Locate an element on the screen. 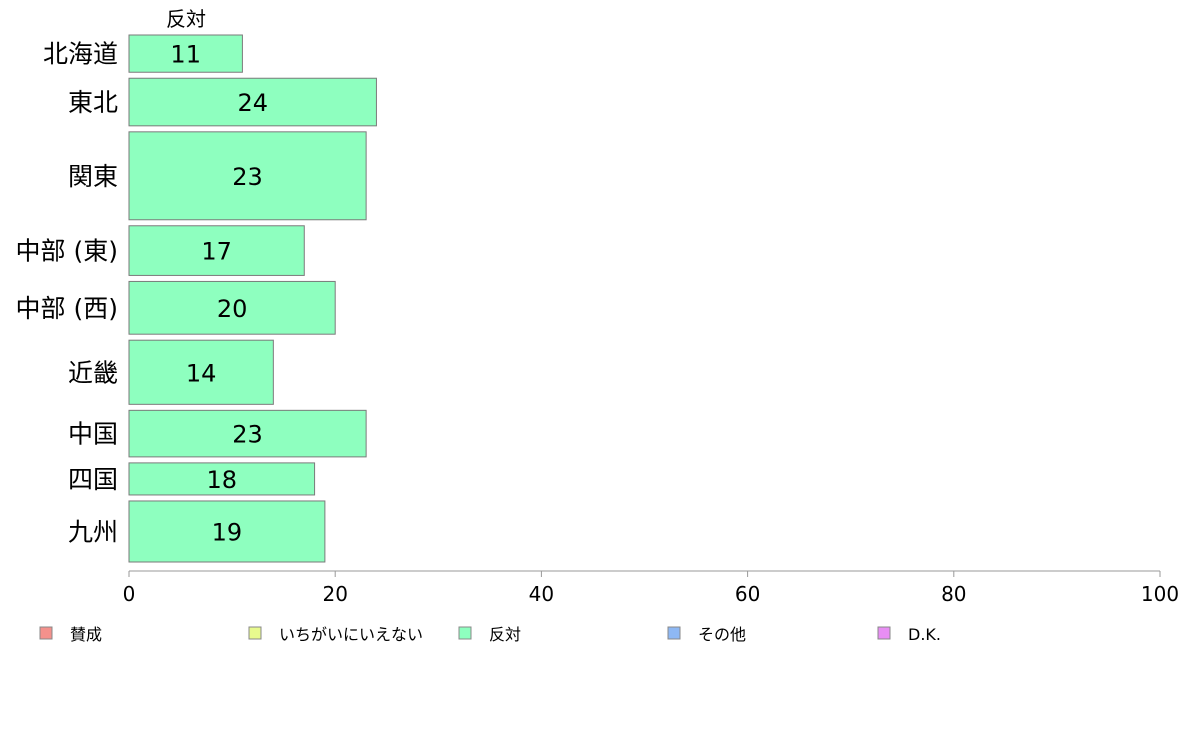  bar-value-label: 19 is located at coordinates (227, 532).